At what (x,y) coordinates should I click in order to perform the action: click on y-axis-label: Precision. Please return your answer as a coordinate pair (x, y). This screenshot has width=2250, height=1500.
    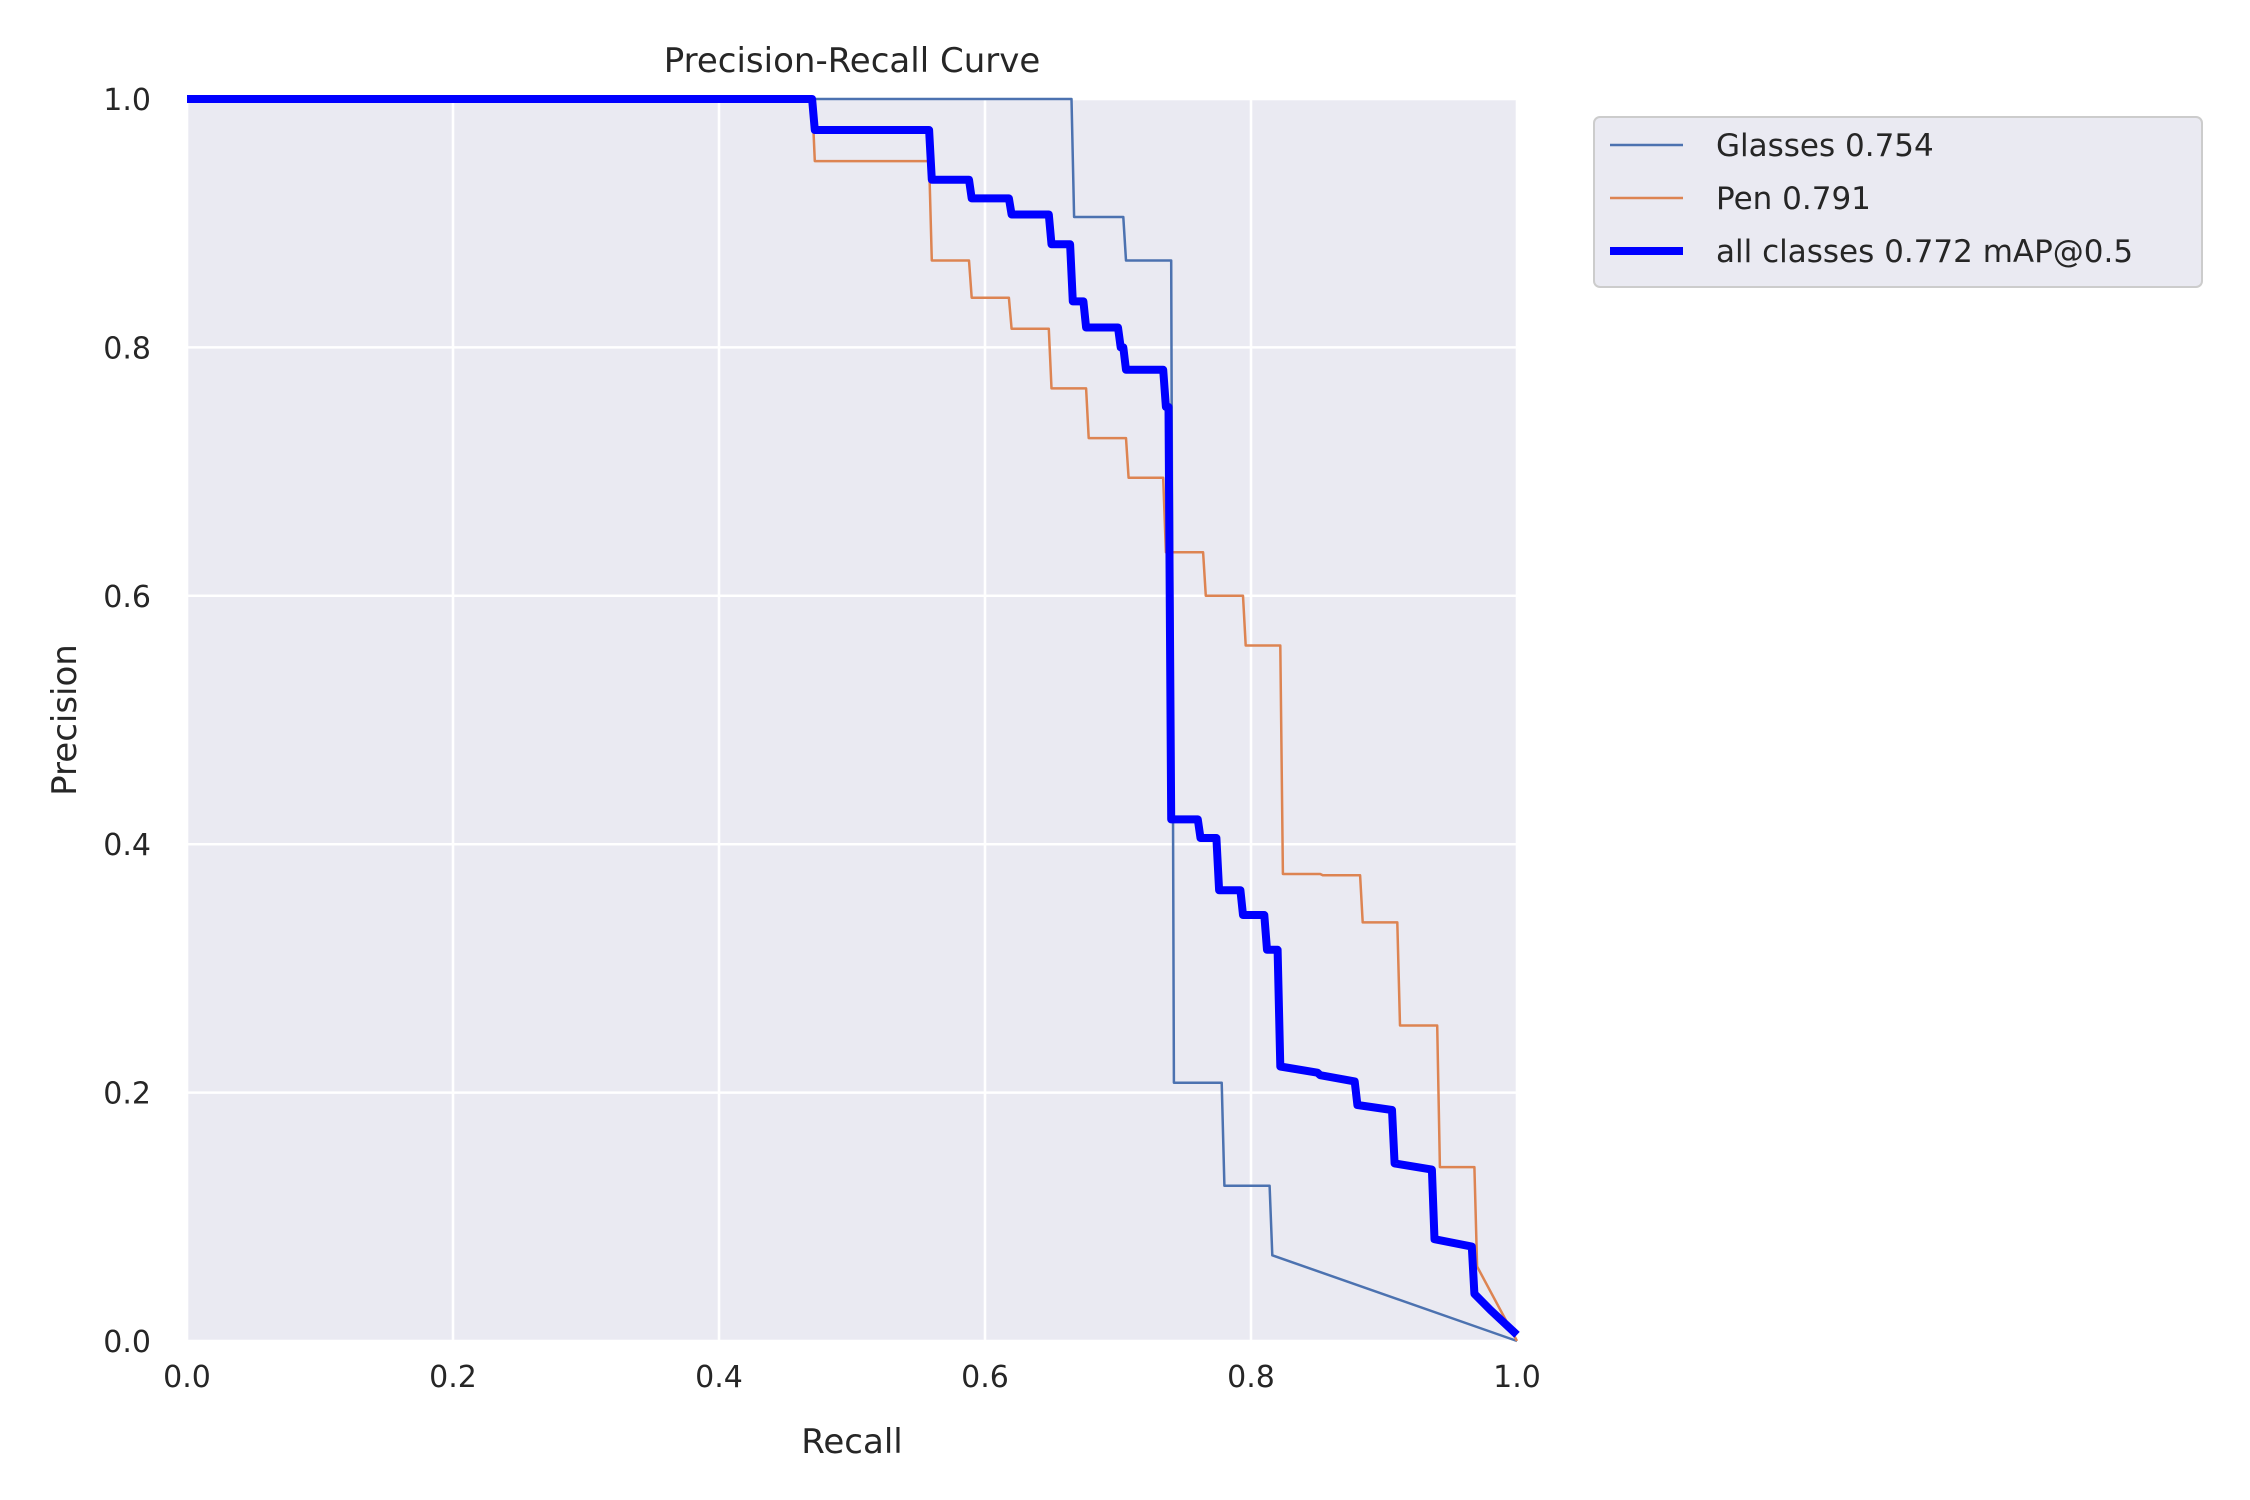
    Looking at the image, I should click on (65, 720).